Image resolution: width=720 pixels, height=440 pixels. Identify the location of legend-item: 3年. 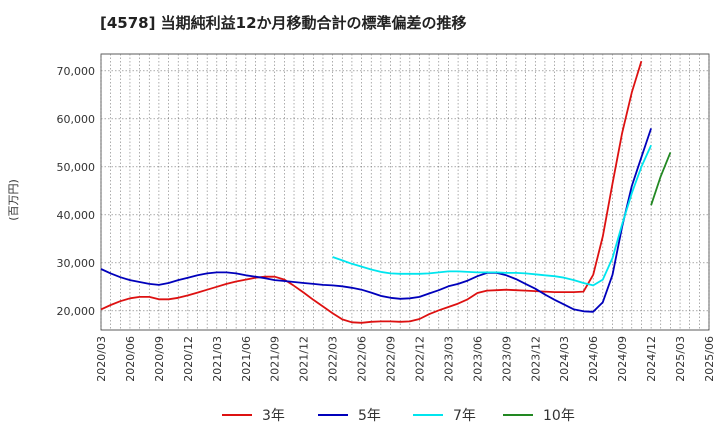
(253, 415).